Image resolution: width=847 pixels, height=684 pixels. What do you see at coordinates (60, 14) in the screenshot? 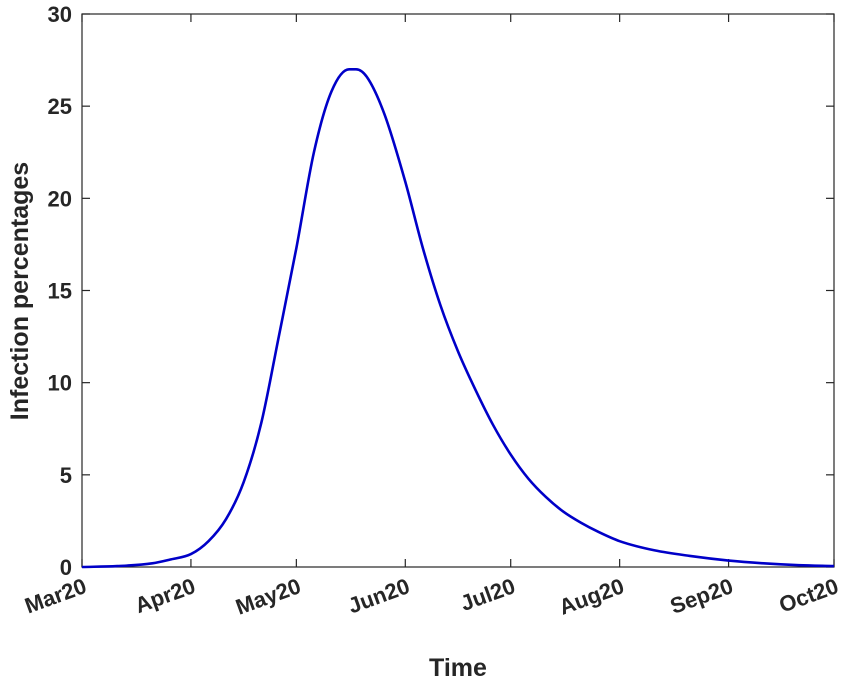
I see `y-tick-label: 30` at bounding box center [60, 14].